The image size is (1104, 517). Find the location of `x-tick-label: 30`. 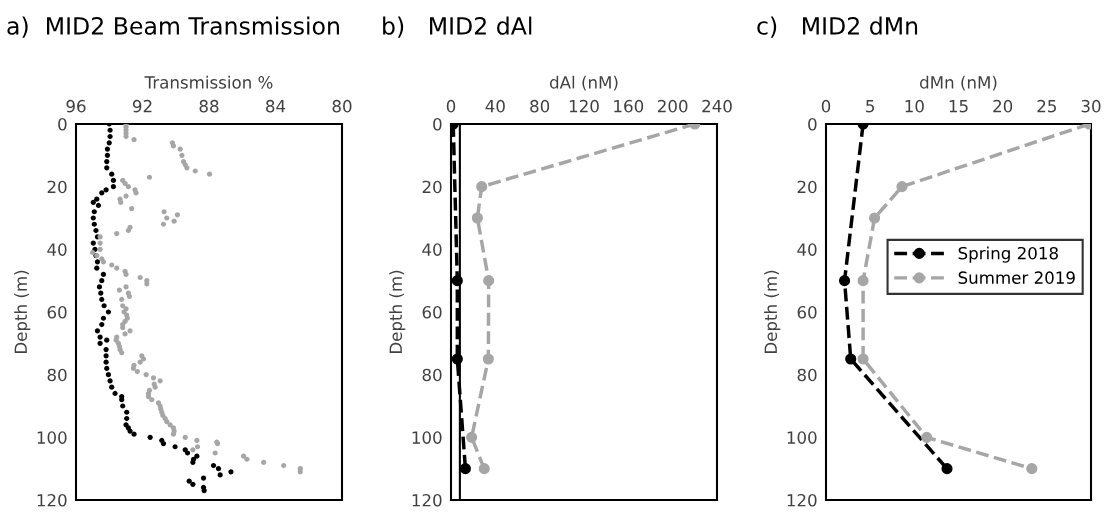

x-tick-label: 30 is located at coordinates (1091, 106).